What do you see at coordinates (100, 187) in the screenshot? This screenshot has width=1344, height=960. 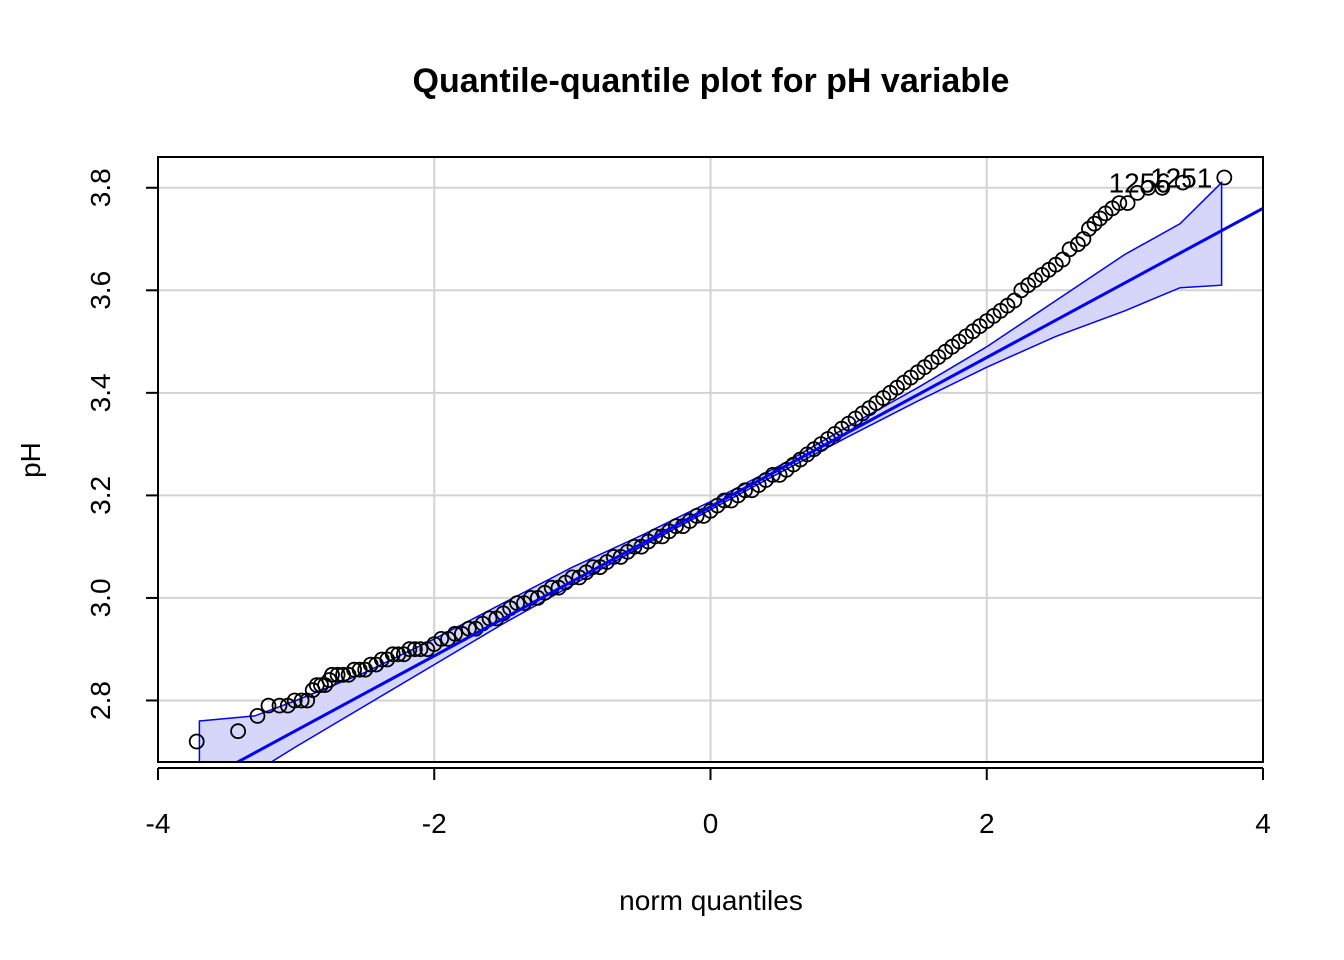 I see `y-tick-label: 3.8` at bounding box center [100, 187].